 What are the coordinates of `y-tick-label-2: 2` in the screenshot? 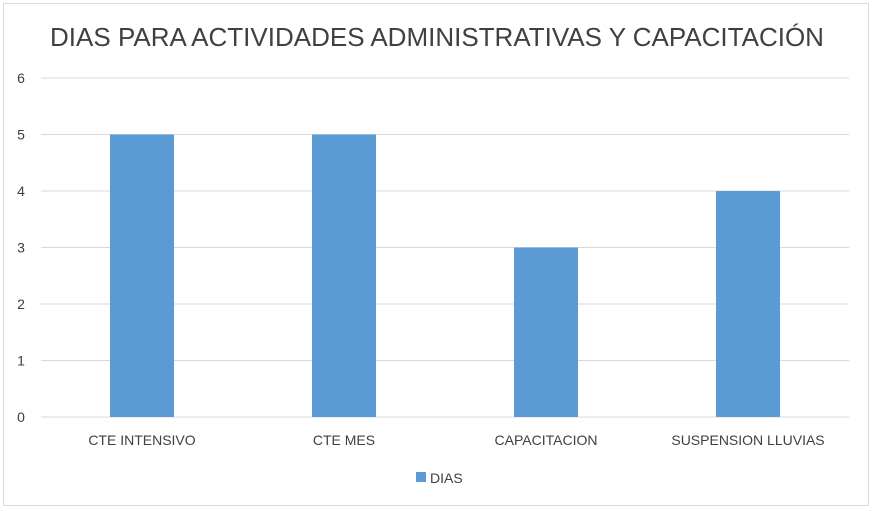 It's located at (21, 304).